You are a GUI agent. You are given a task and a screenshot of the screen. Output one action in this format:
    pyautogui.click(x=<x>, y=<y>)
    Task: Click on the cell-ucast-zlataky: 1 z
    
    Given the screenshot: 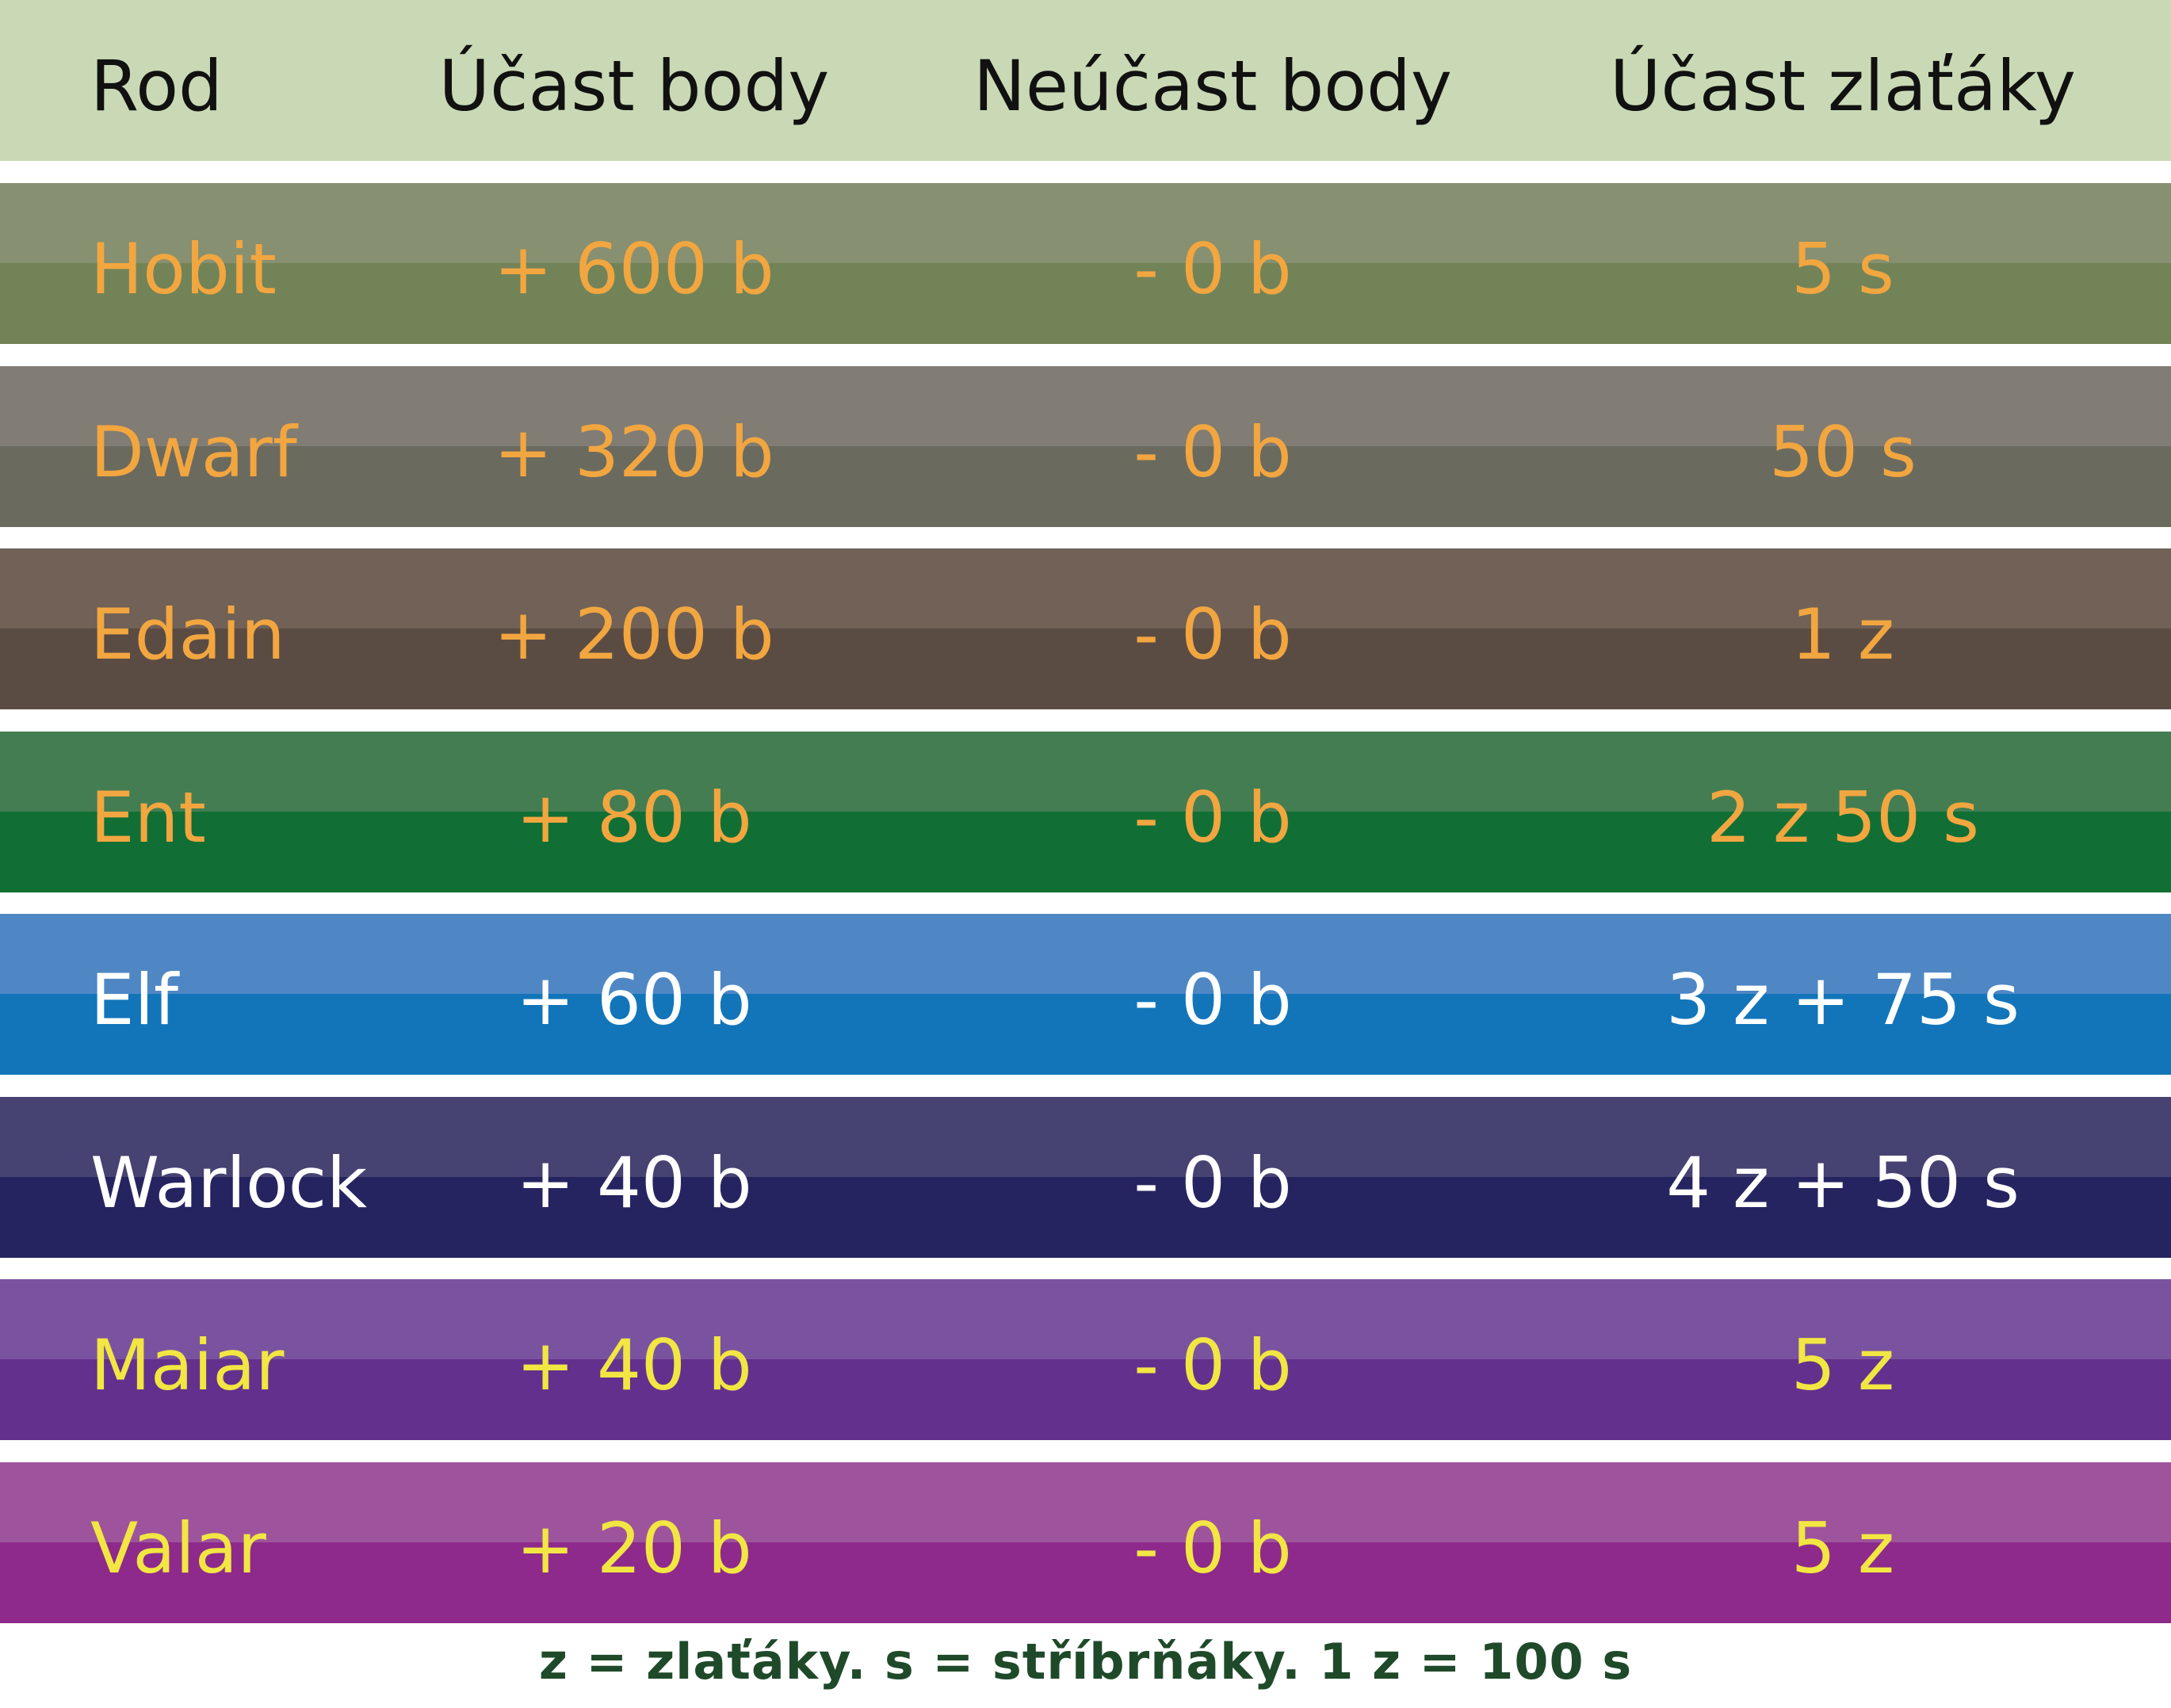 What is the action you would take?
    pyautogui.click(x=1843, y=634)
    